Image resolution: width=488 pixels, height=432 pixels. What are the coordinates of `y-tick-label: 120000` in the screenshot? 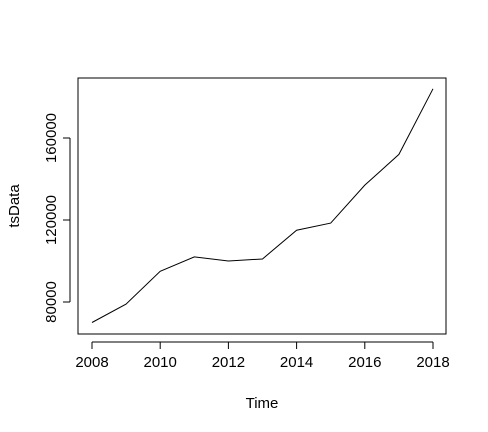 It's located at (51, 220).